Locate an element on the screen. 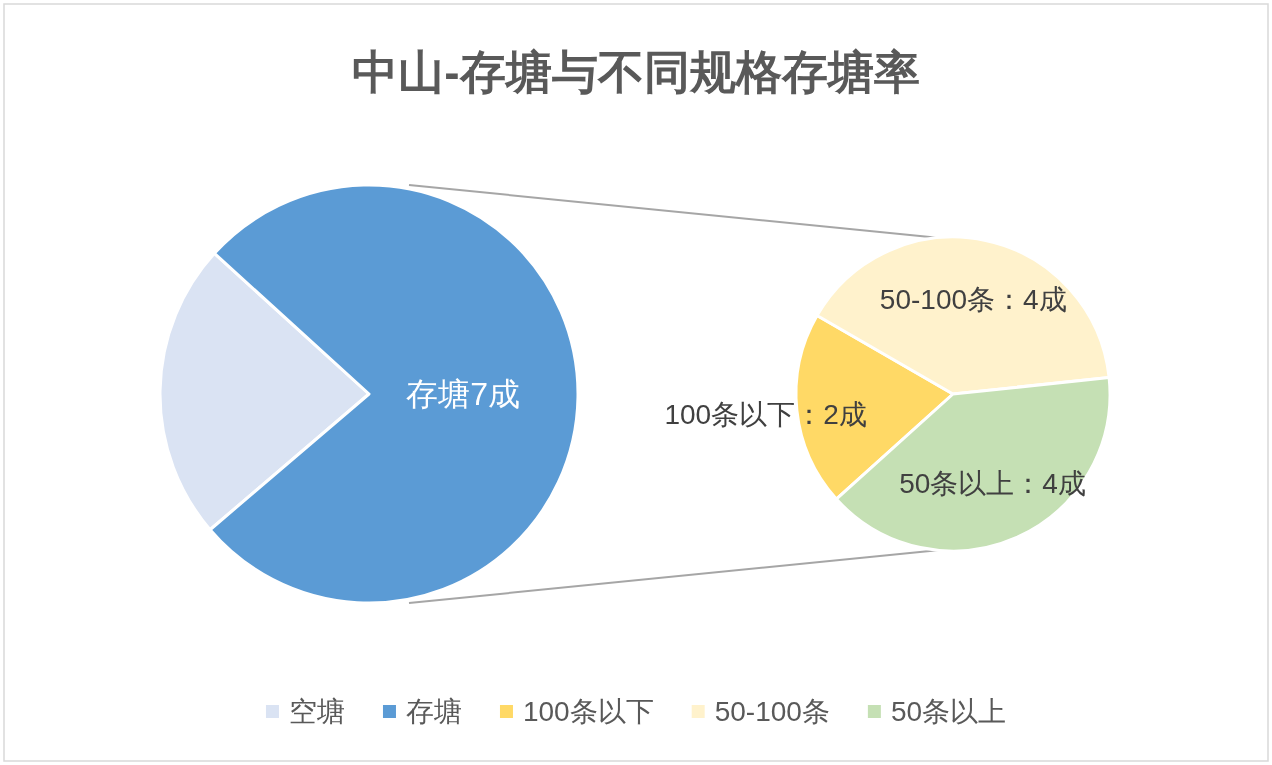 Image resolution: width=1272 pixels, height=765 pixels. legend-item: 50-100条 is located at coordinates (760, 711).